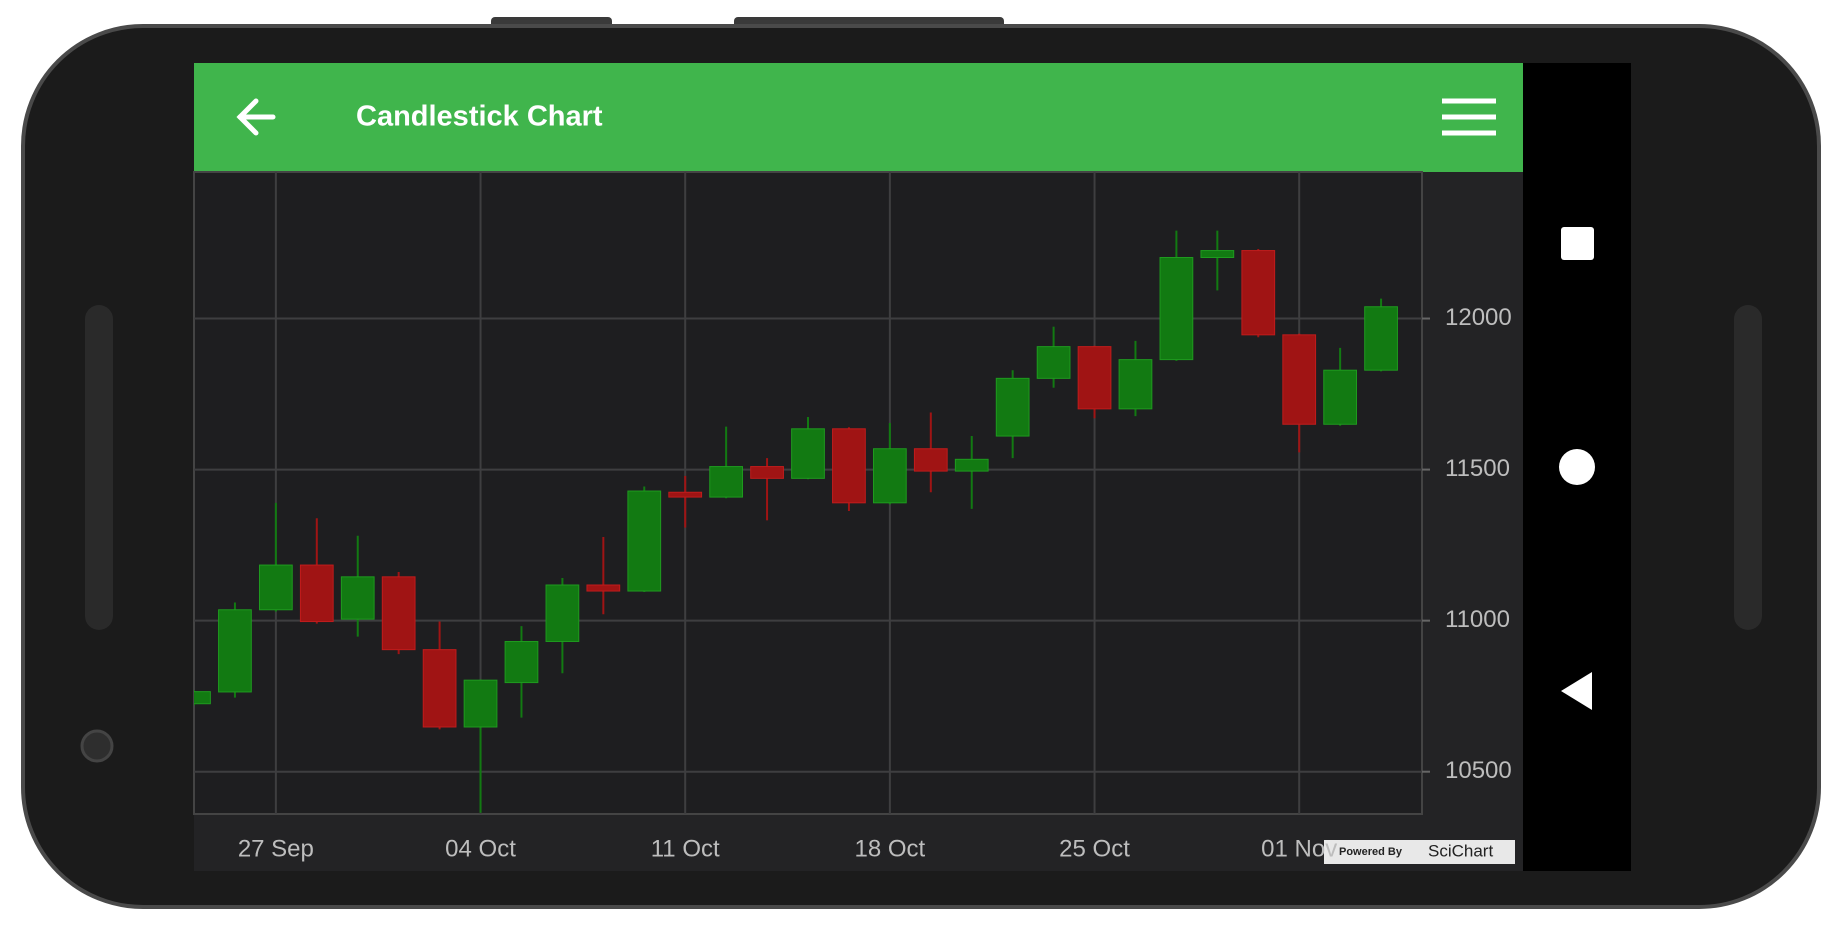 Image resolution: width=1833 pixels, height=937 pixels. I want to click on watermark-bg, so click(1419, 852).